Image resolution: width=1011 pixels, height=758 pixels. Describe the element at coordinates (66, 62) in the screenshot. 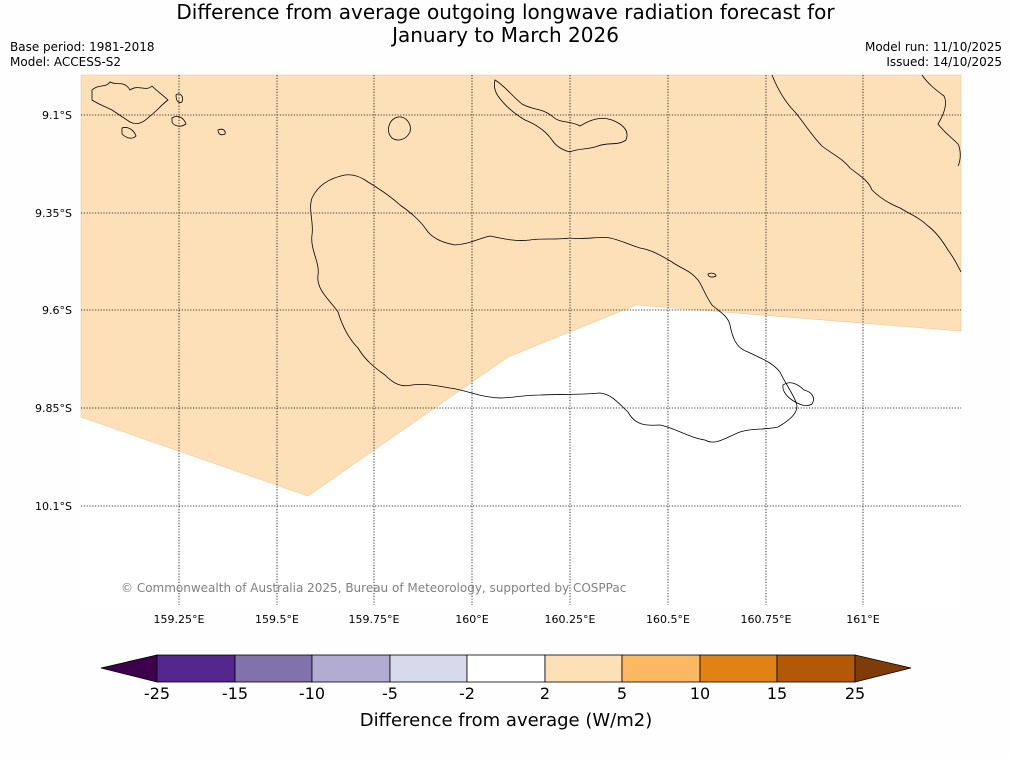

I see `model-name: Model: ACCESS-S2` at that location.